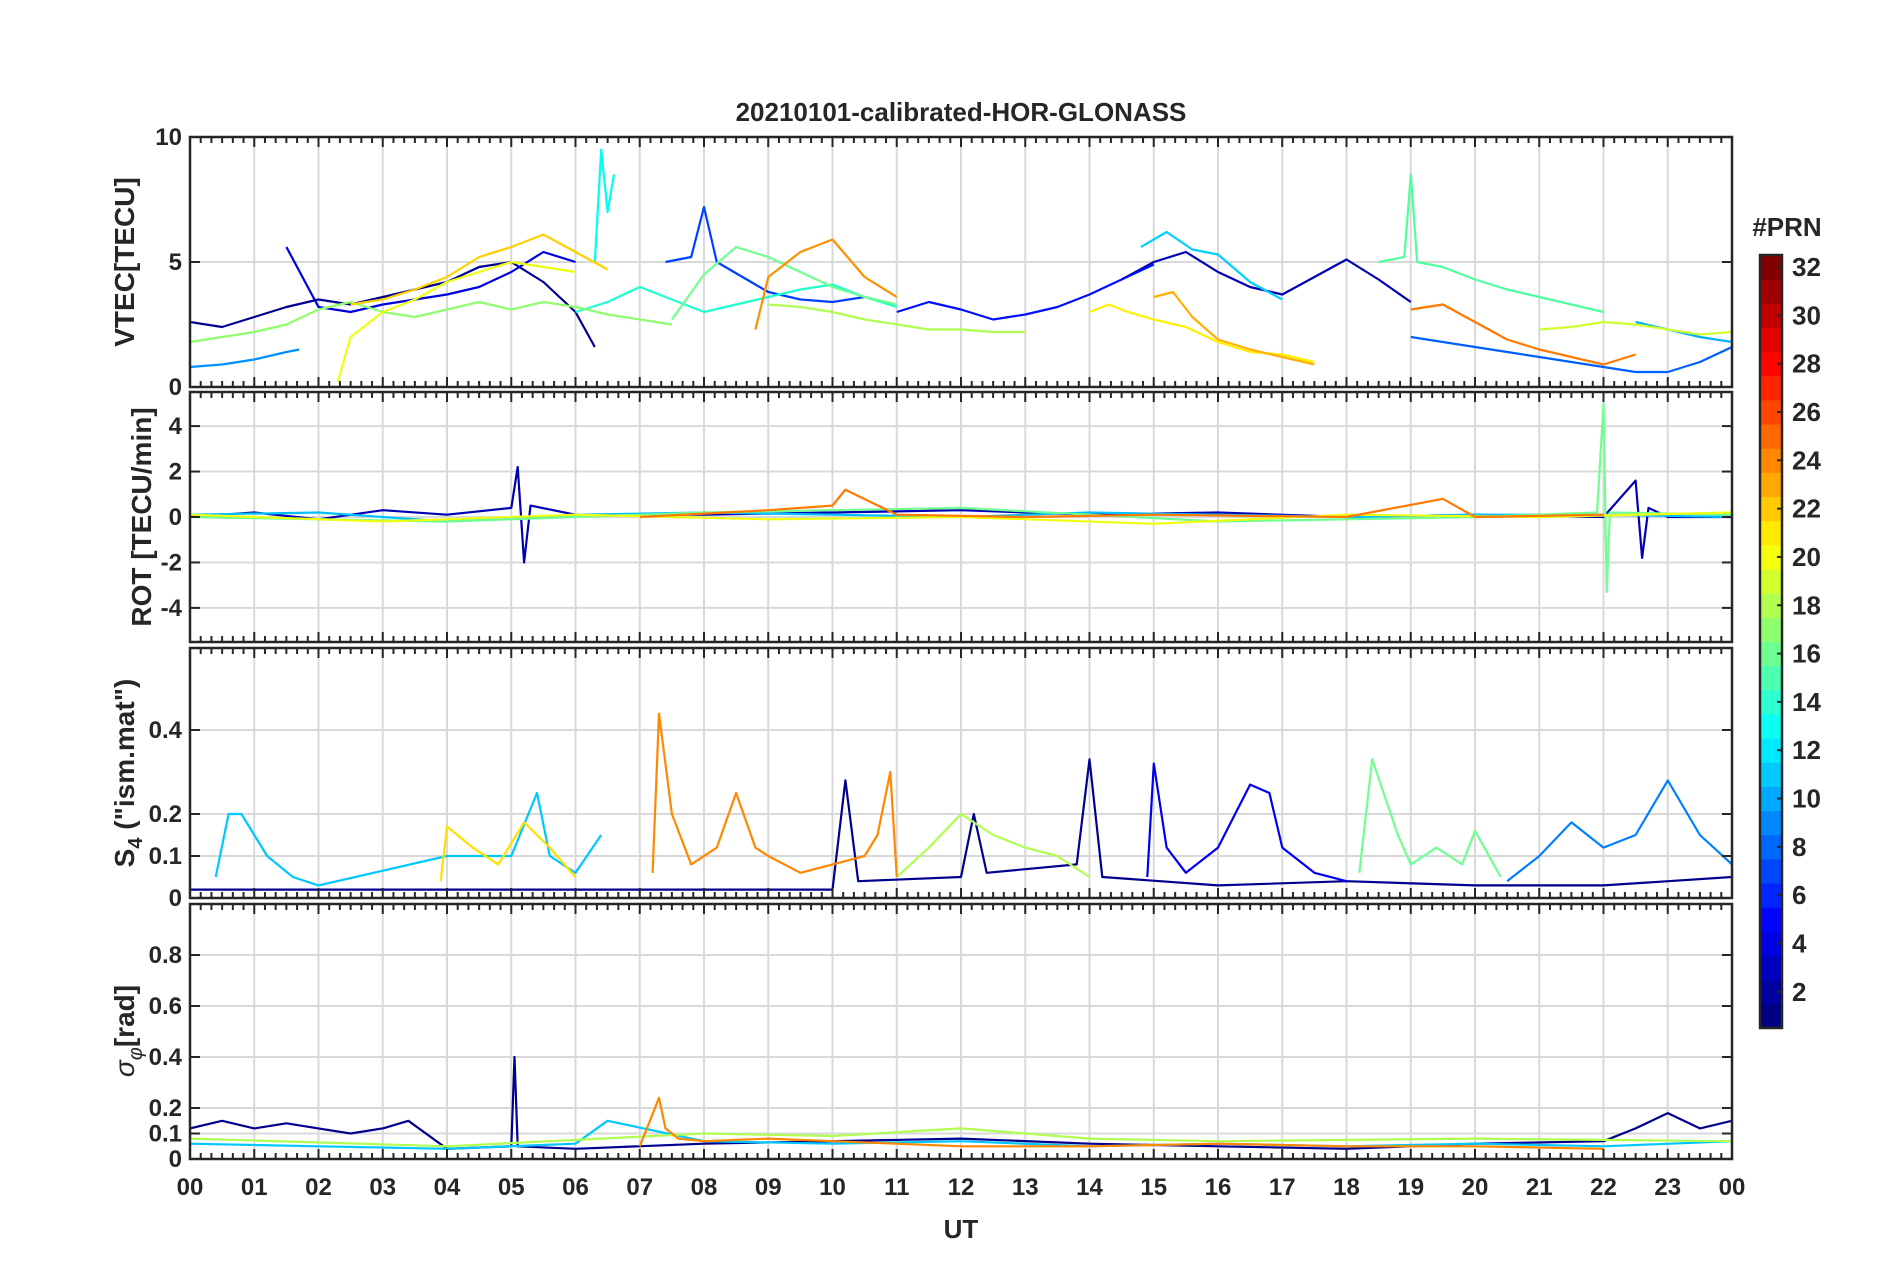 The image size is (1902, 1272). What do you see at coordinates (1282, 1187) in the screenshot?
I see `x-tick-label: 17` at bounding box center [1282, 1187].